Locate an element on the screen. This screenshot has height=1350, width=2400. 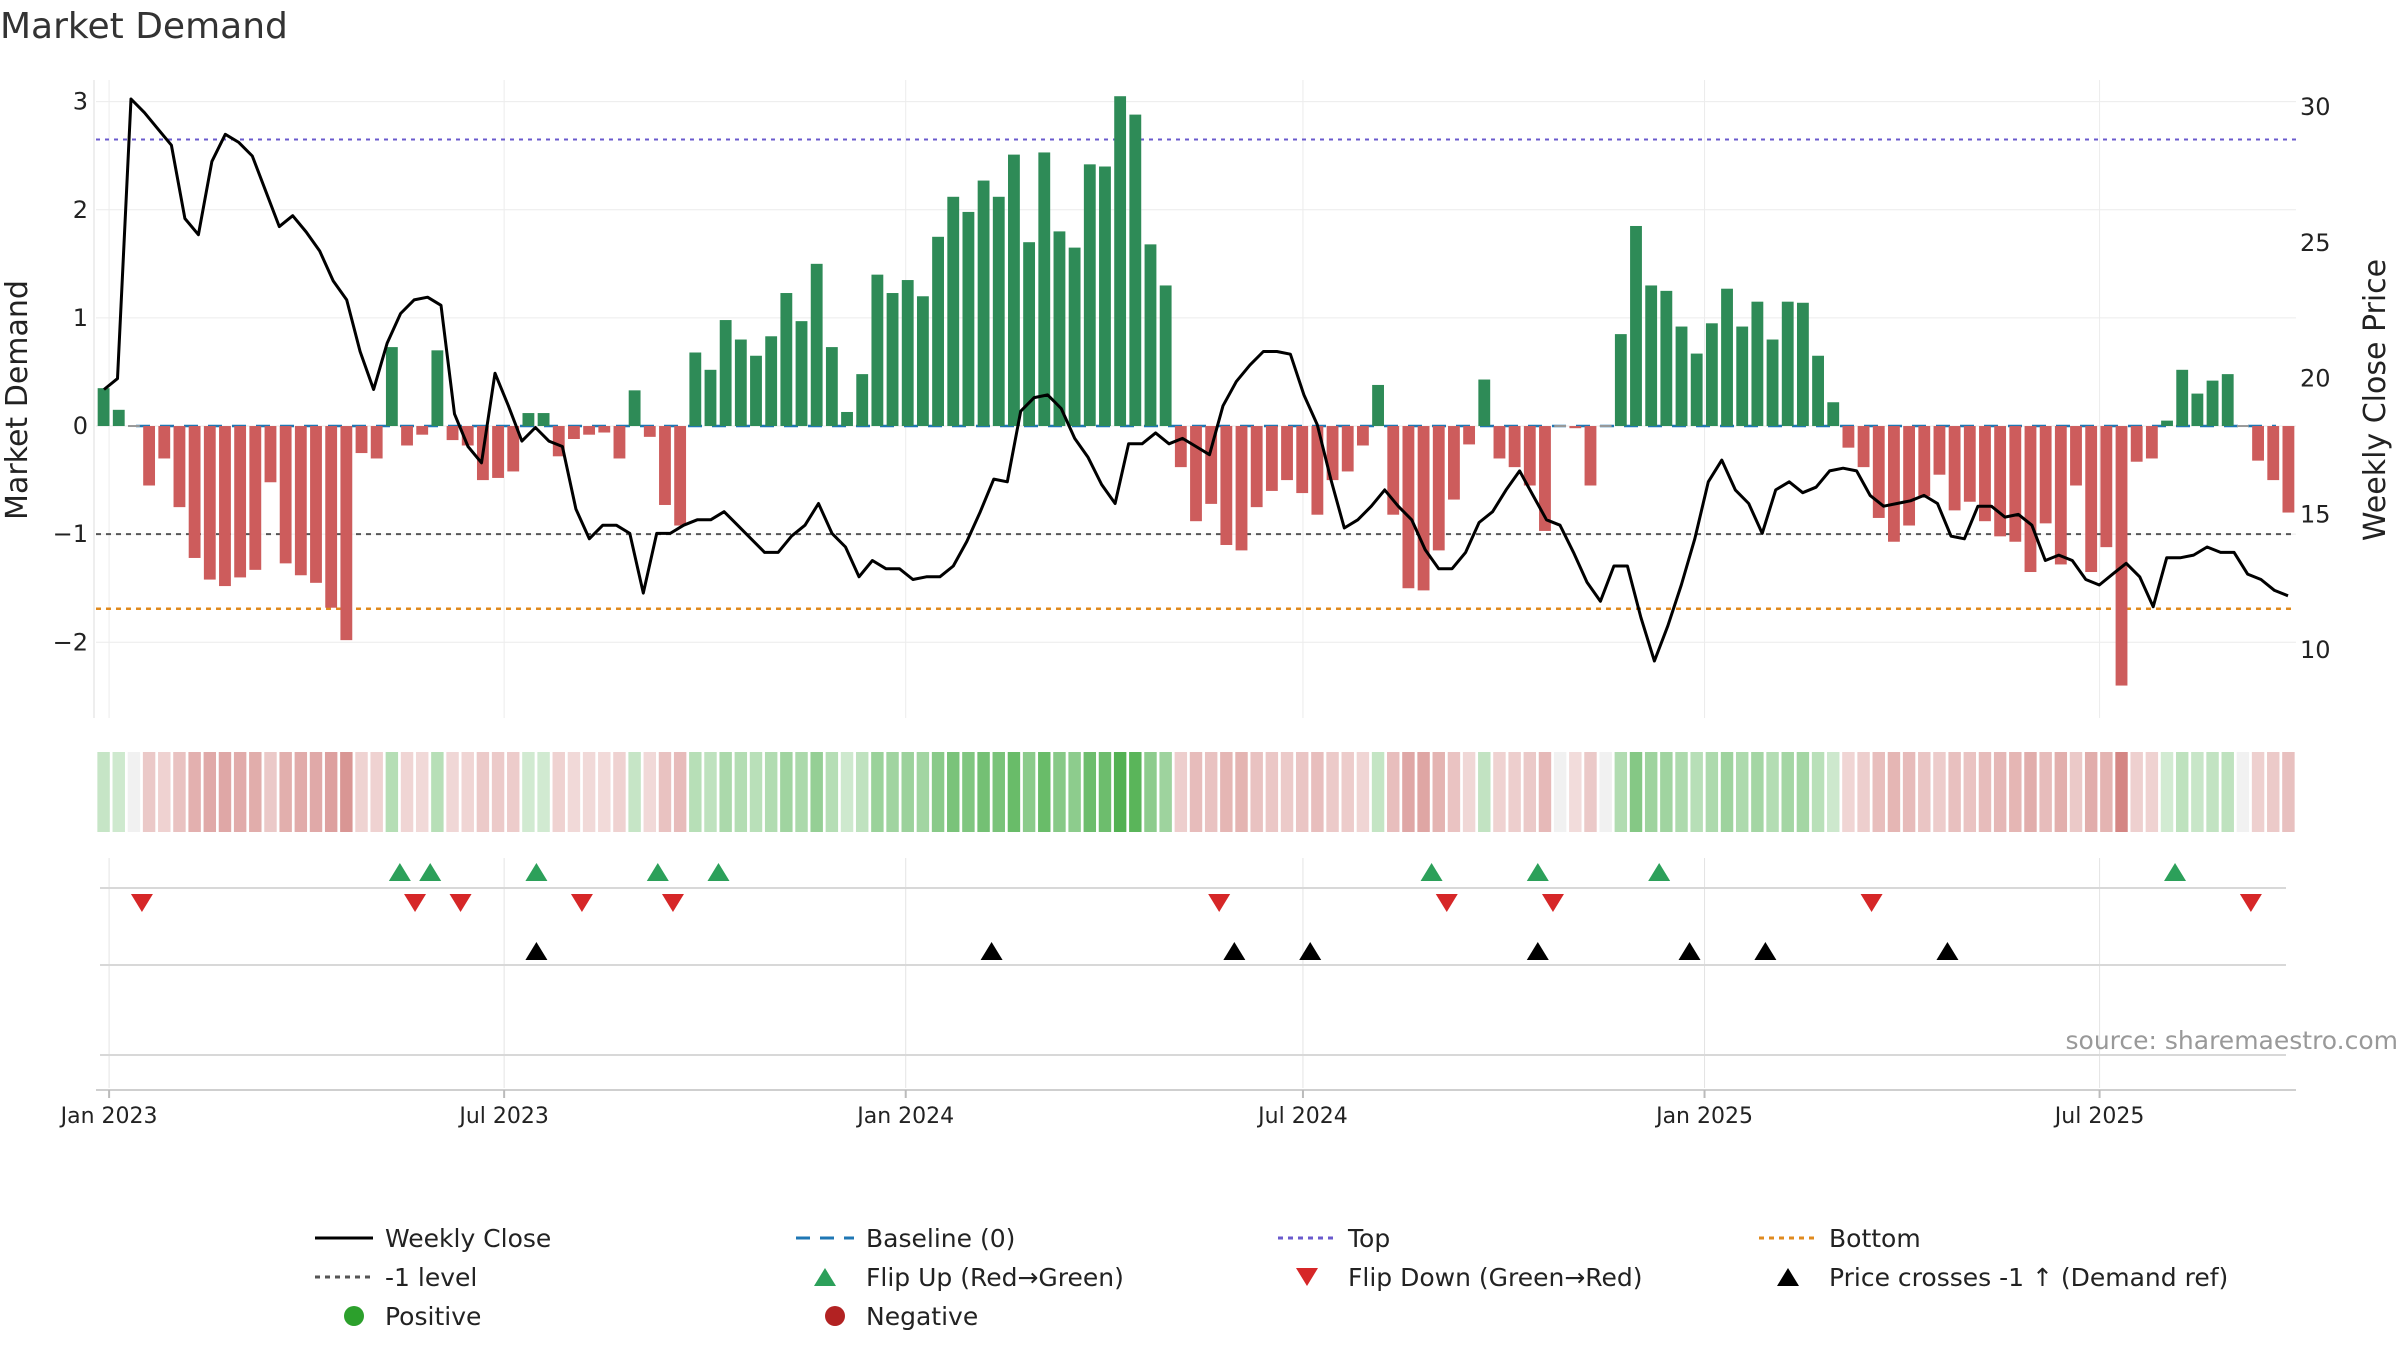
right-tick-label: 10 is located at coordinates (2315, 650).